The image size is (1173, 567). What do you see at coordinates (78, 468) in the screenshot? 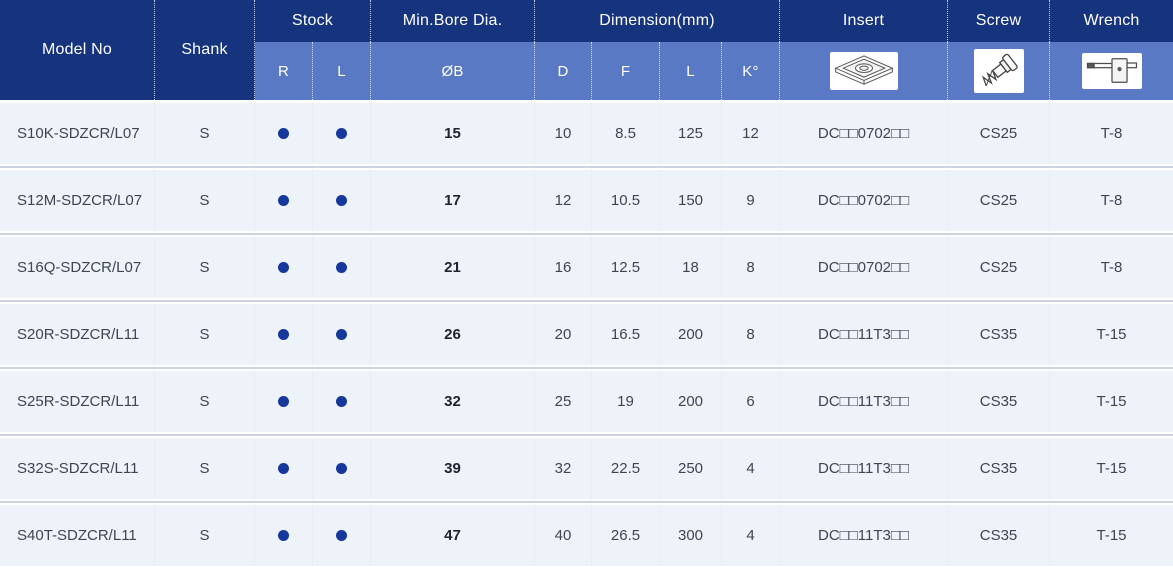
I see `model-no-cell-text: S32S-SDZCR/L11` at bounding box center [78, 468].